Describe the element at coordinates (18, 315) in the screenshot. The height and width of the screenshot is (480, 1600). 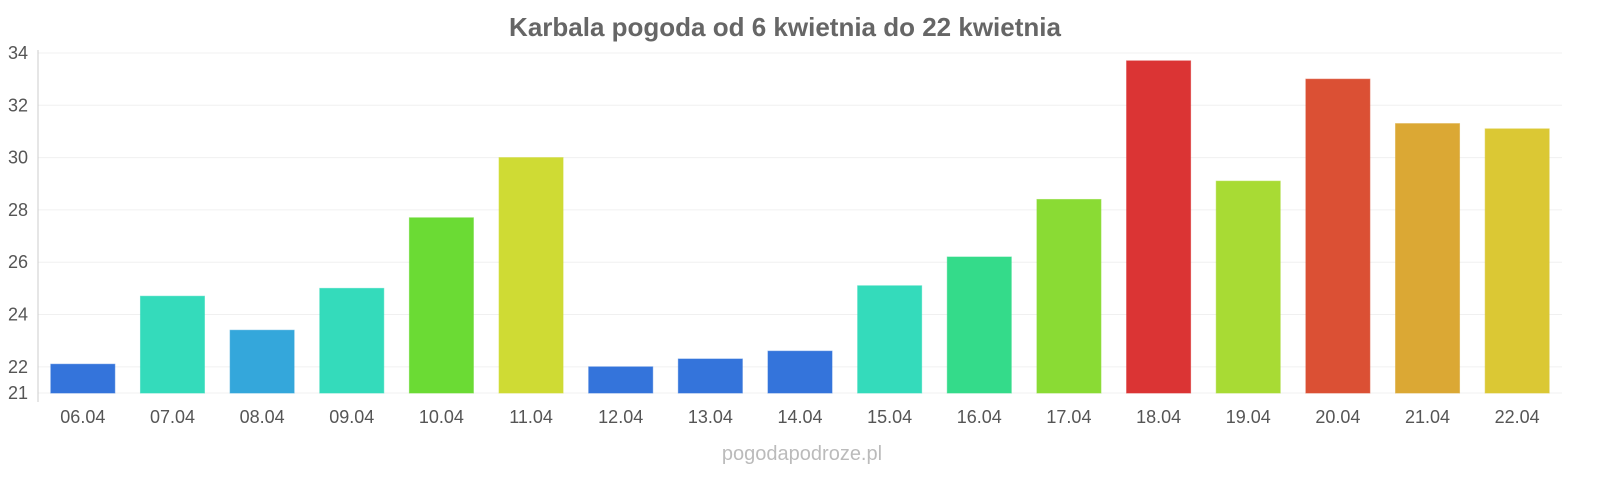
I see `y-tick-label: 24` at that location.